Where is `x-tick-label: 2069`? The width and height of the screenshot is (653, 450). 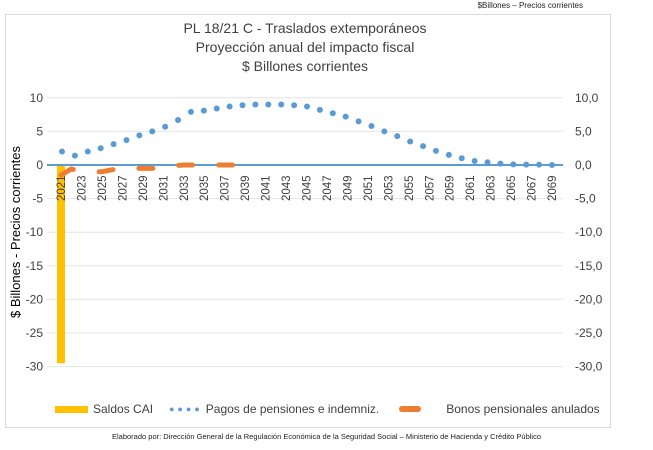 x-tick-label: 2069 is located at coordinates (553, 188).